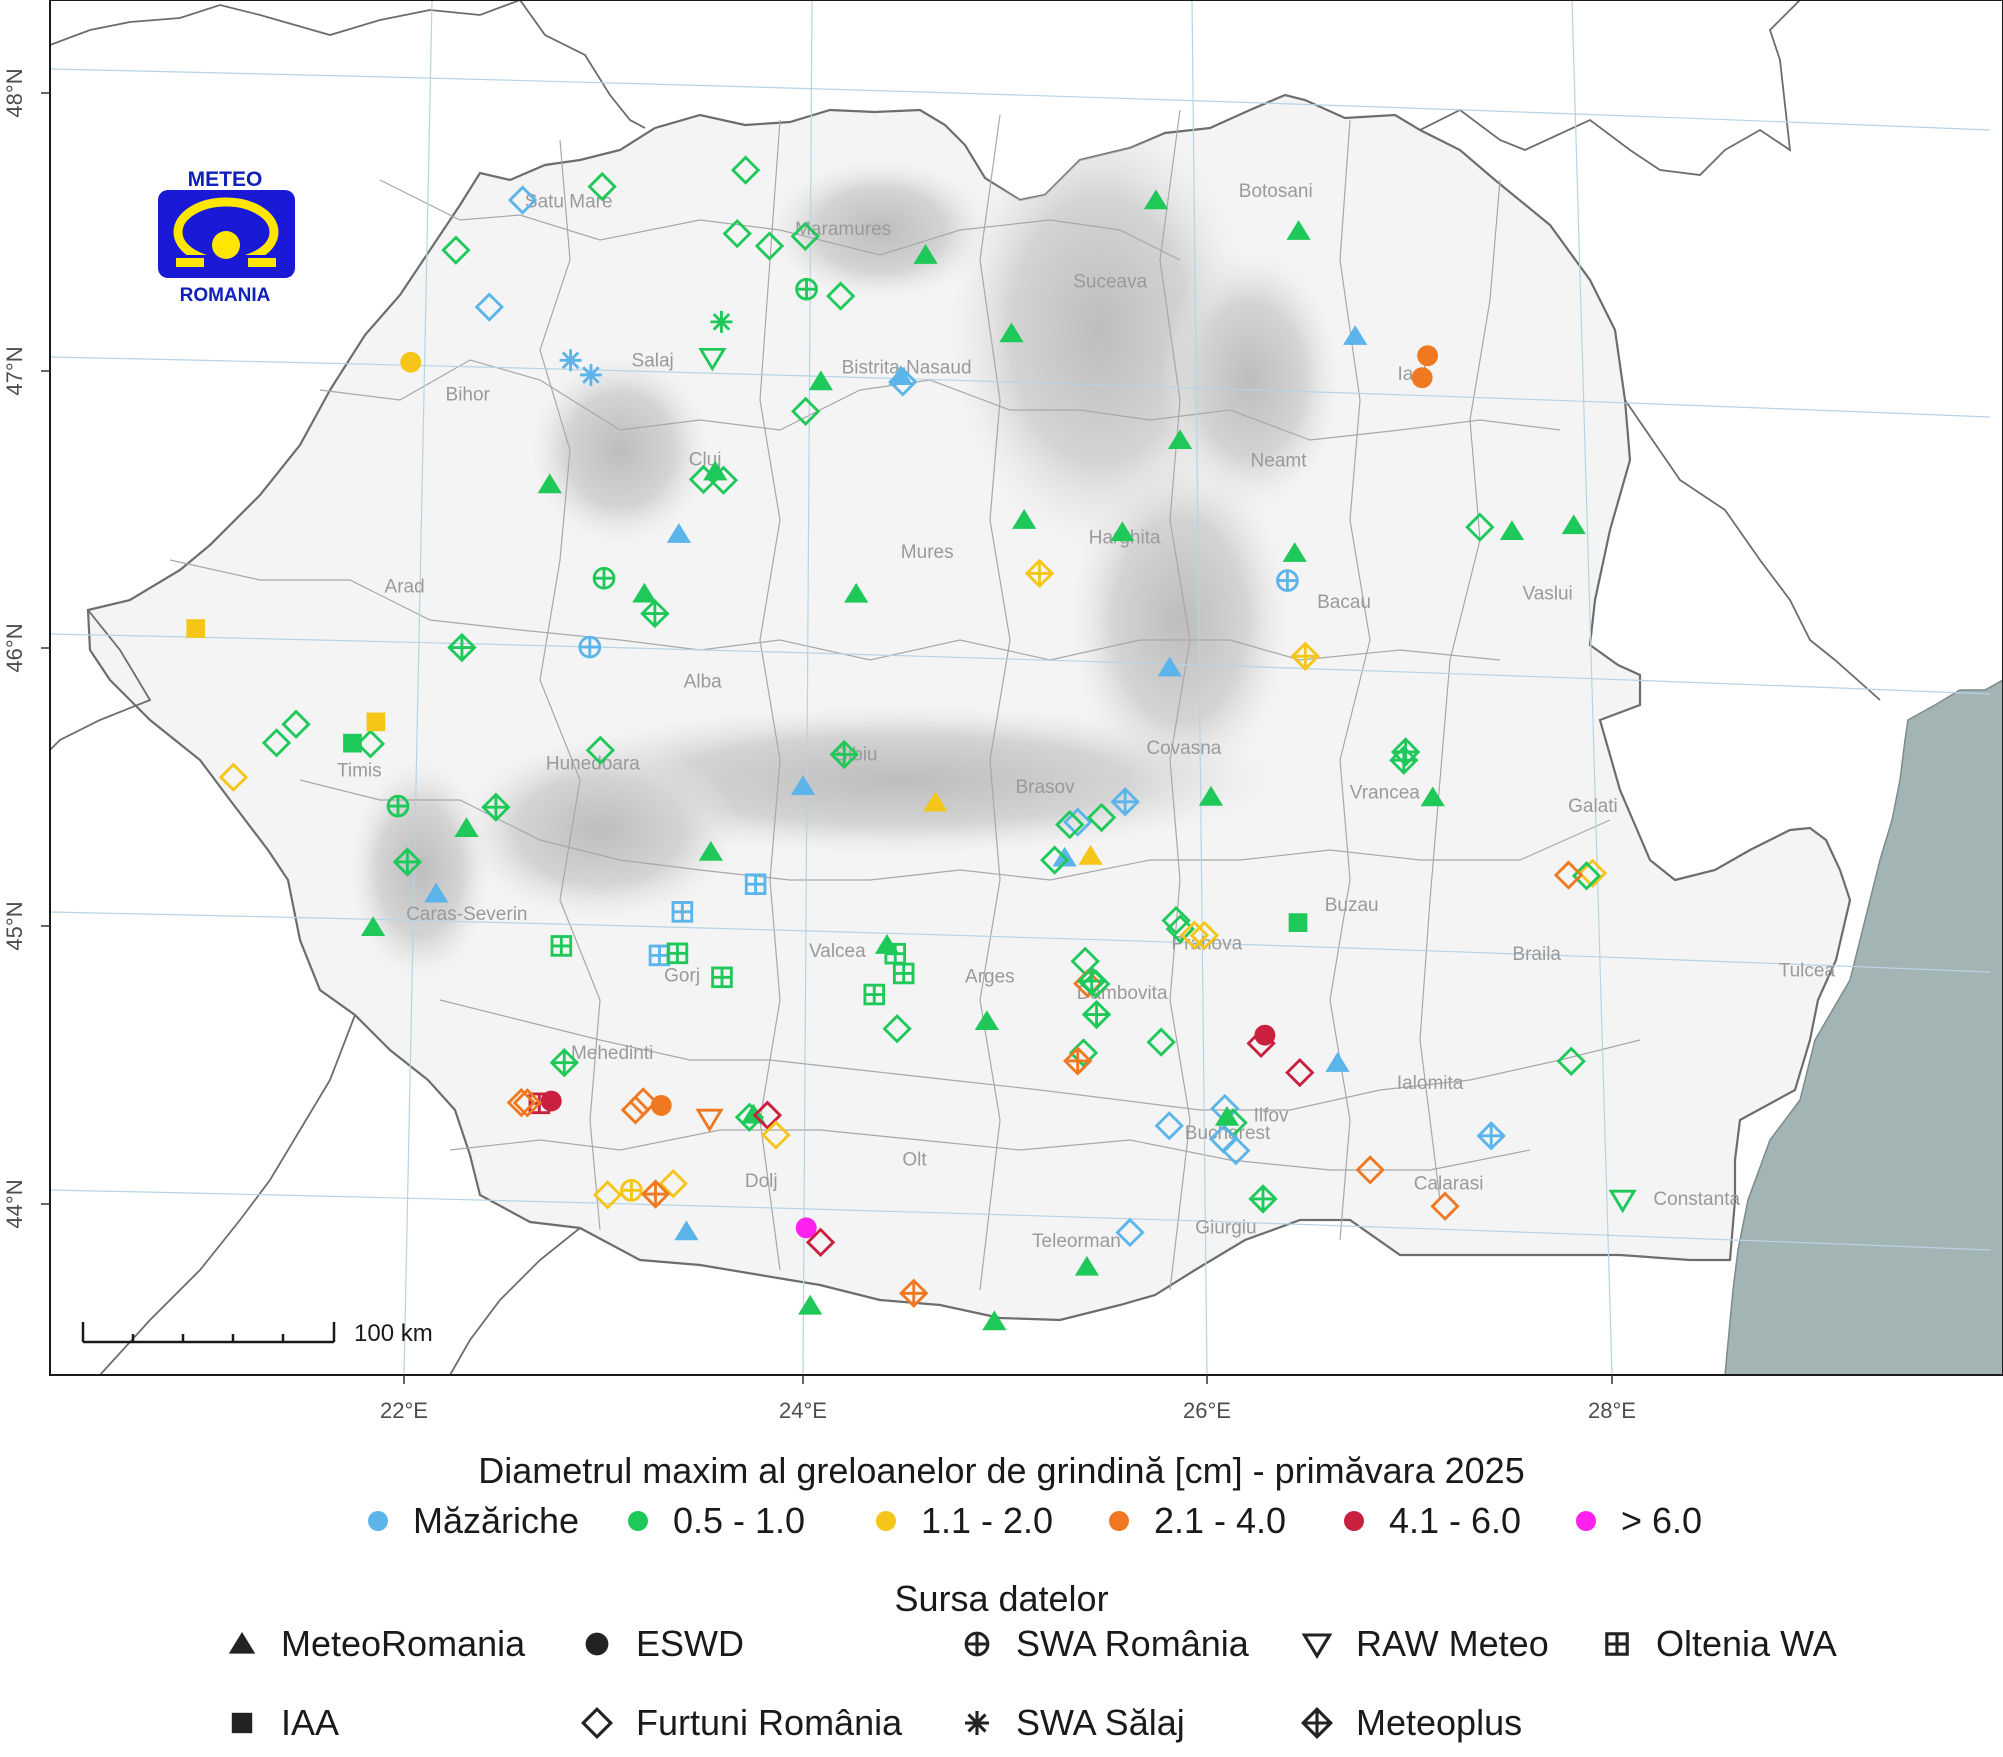 The width and height of the screenshot is (2003, 1757). I want to click on county-label: Buzau, so click(1352, 905).